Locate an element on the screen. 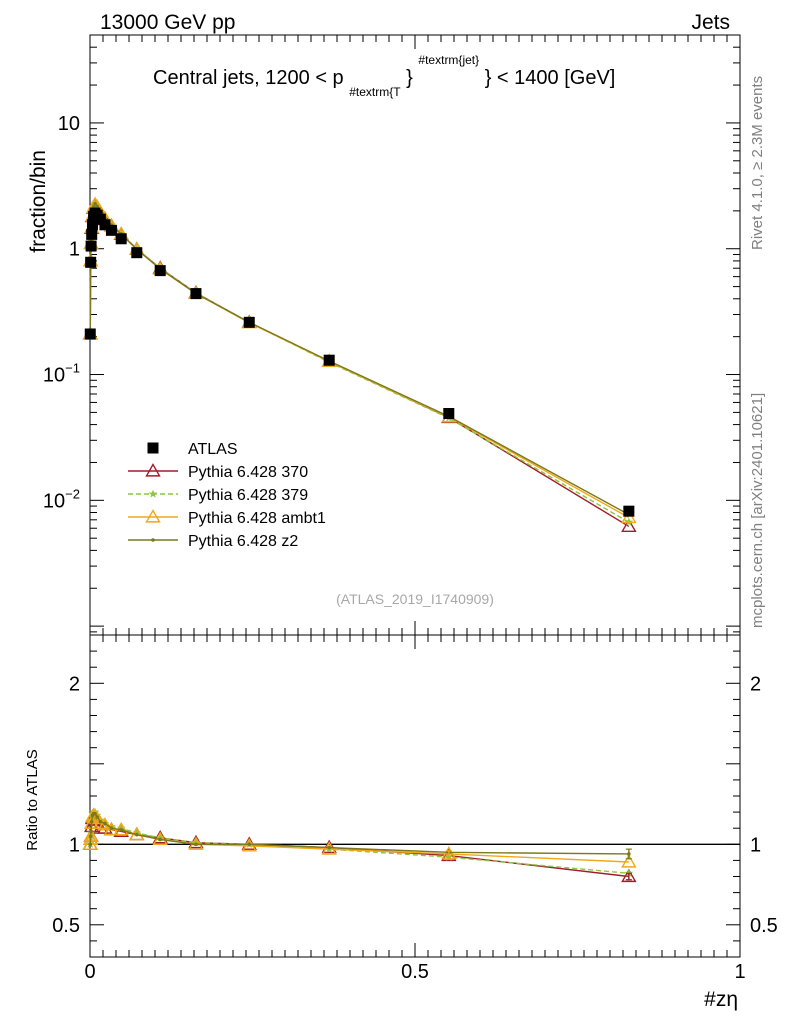 This screenshot has width=786, height=1024. rivet-version-label: Rivet 4.1.0, ≥ 2.3M events is located at coordinates (757, 163).